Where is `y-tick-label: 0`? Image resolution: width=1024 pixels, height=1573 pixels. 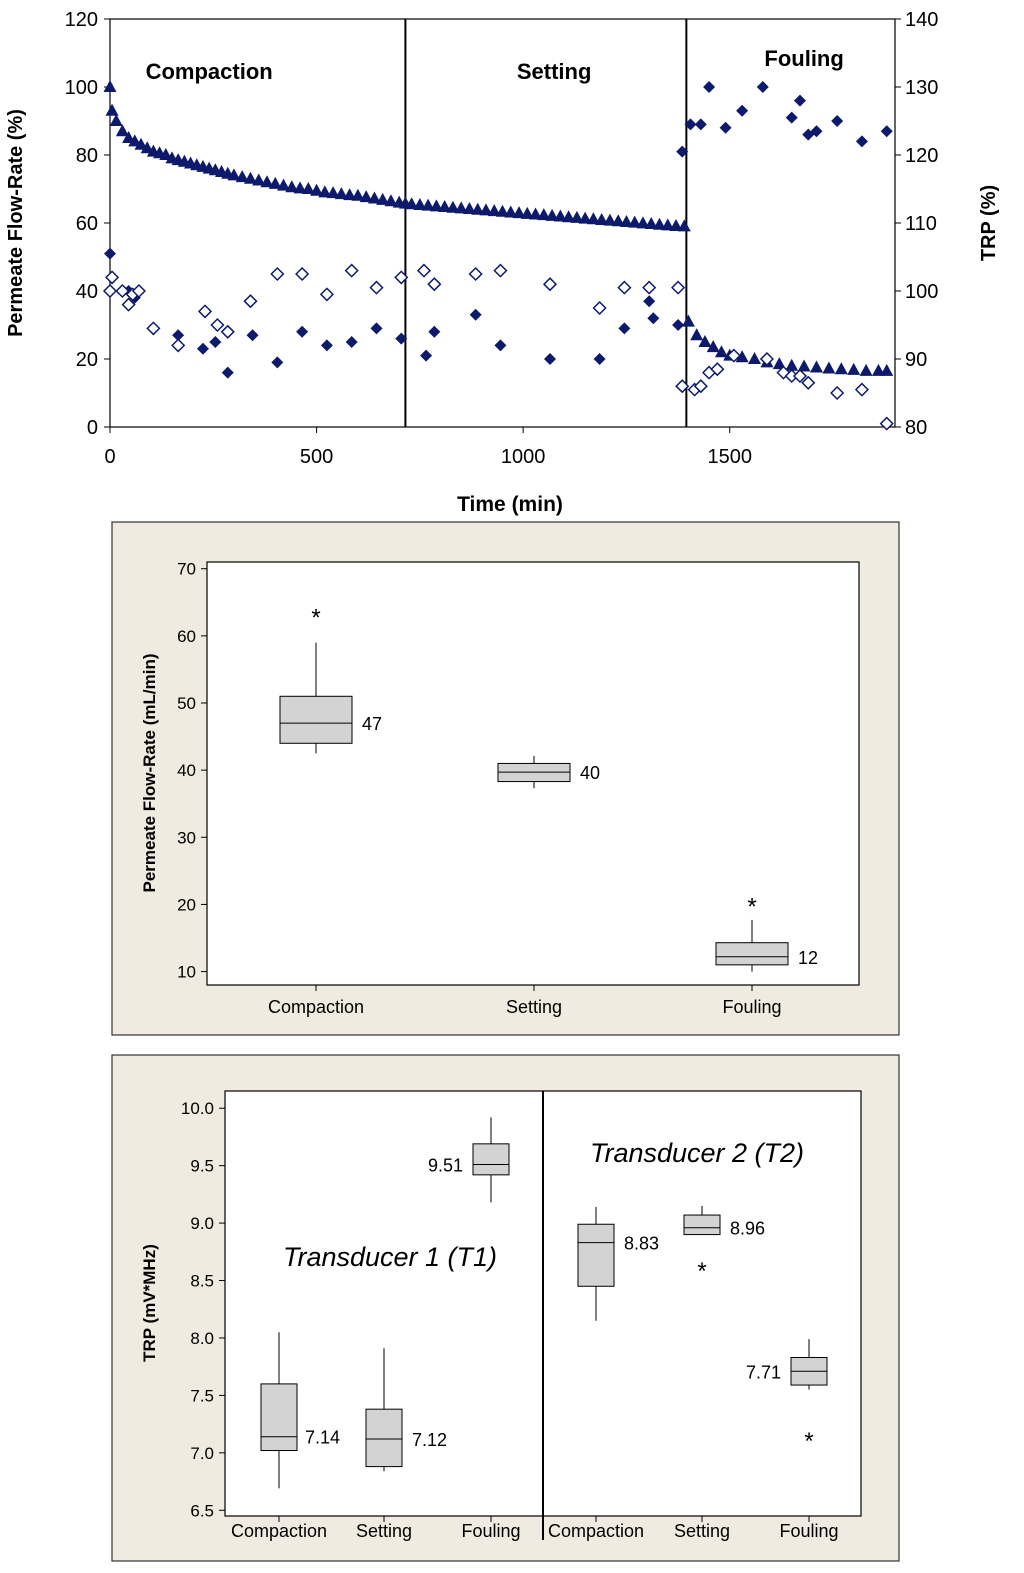
y-tick-label: 0 is located at coordinates (92, 428).